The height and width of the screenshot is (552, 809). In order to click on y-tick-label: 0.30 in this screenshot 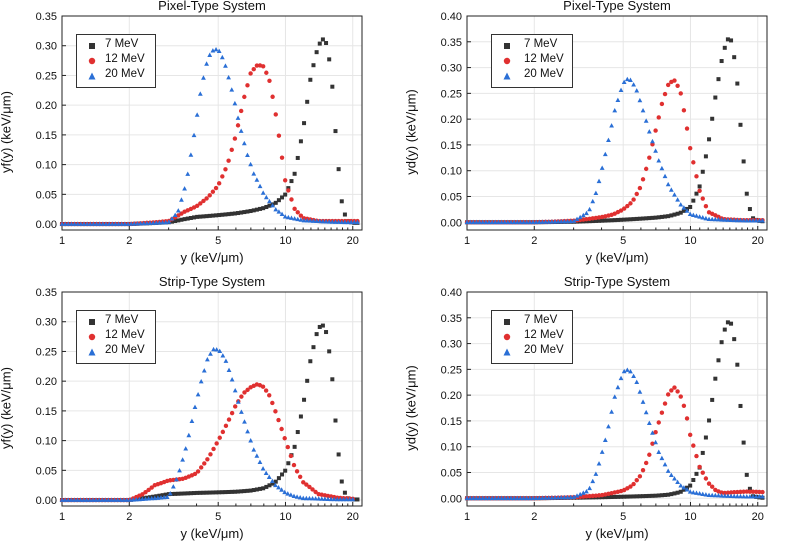, I will do `click(46, 323)`.